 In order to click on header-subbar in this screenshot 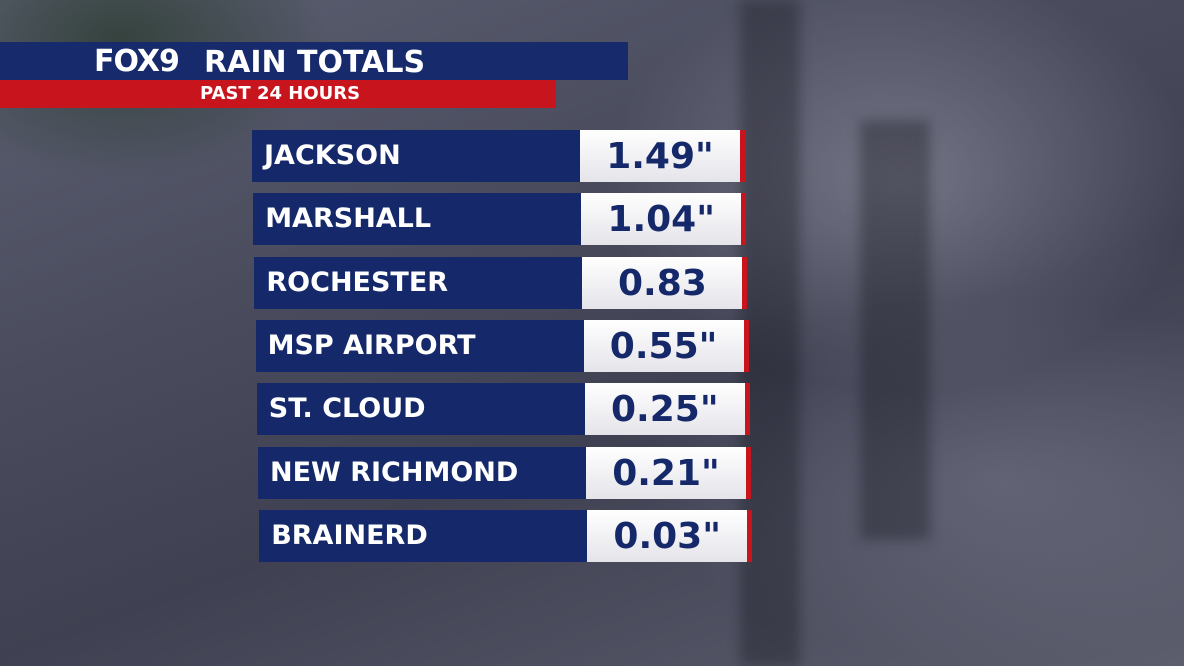, I will do `click(278, 94)`.